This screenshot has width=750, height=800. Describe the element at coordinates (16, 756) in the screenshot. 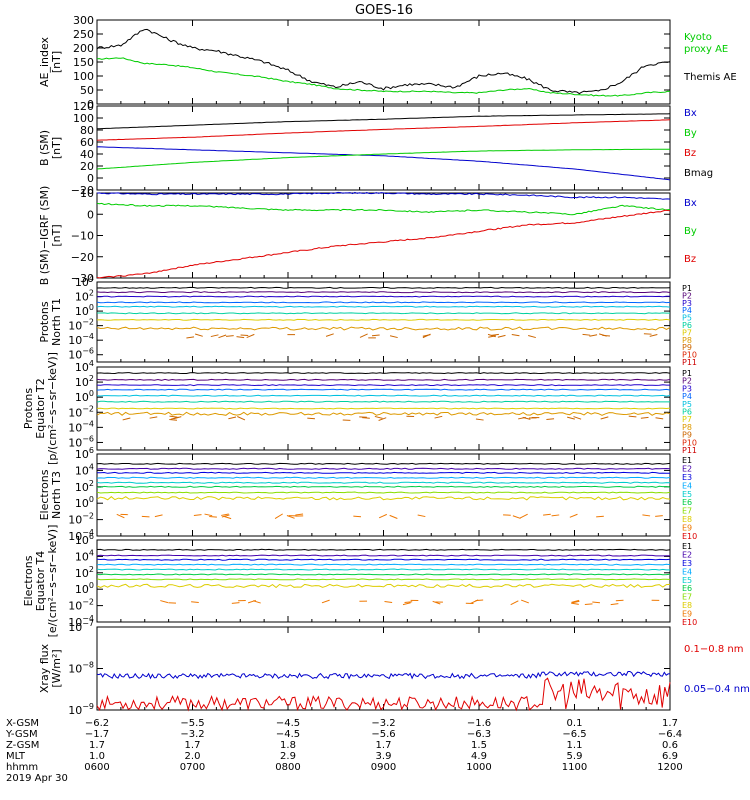

I see `x-axis-row-label: MLT` at that location.